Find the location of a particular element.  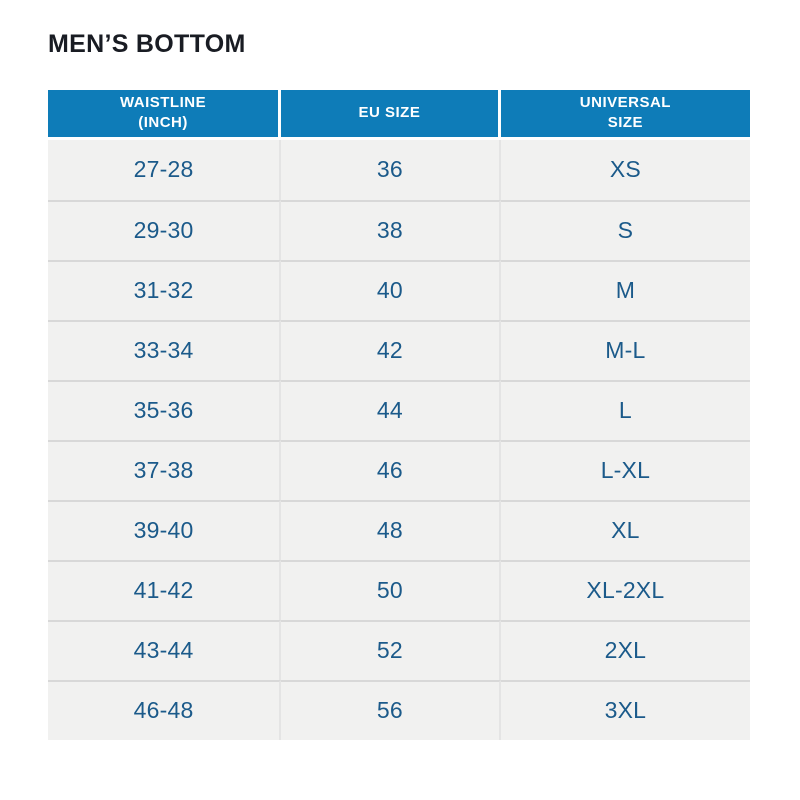

eu-size-cell: 56 is located at coordinates (391, 709).